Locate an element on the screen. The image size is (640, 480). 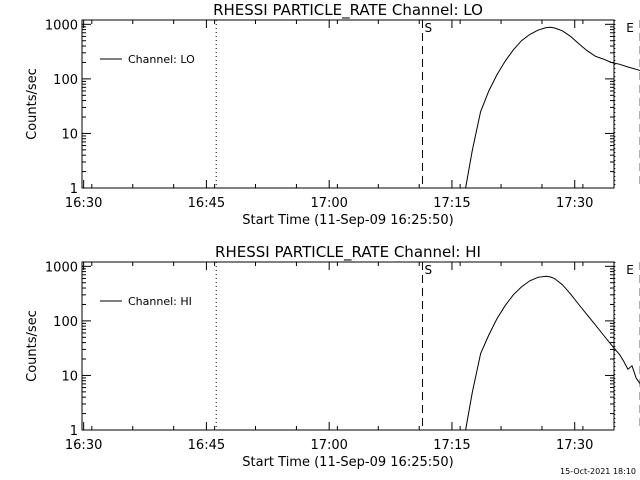
chart0-title: RHESSI PARTICLE_RATE Channel: LO is located at coordinates (348, 10).